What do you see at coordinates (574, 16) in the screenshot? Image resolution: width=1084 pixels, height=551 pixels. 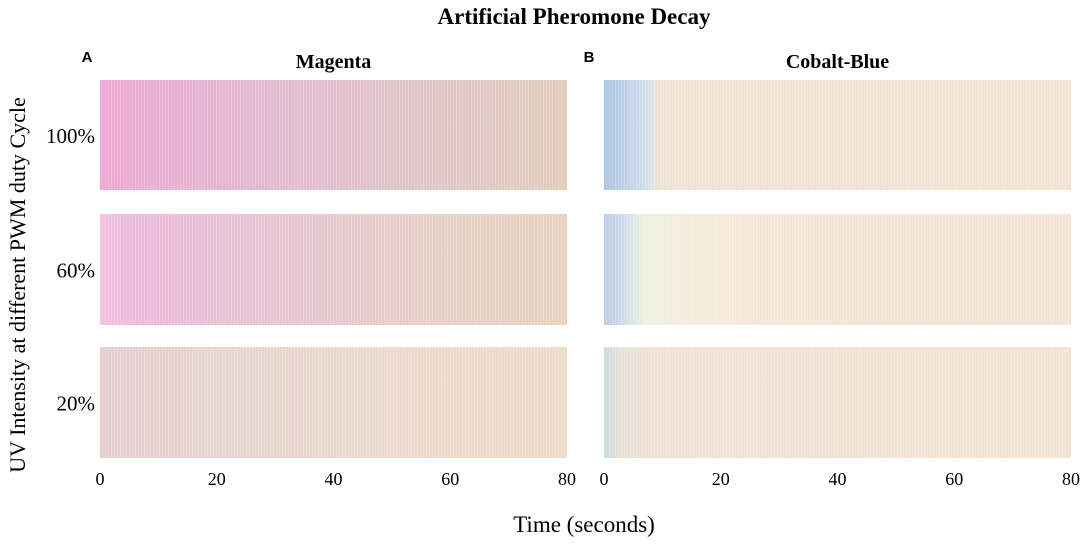 I see `chart-title: Artificial Pheromone Decay` at bounding box center [574, 16].